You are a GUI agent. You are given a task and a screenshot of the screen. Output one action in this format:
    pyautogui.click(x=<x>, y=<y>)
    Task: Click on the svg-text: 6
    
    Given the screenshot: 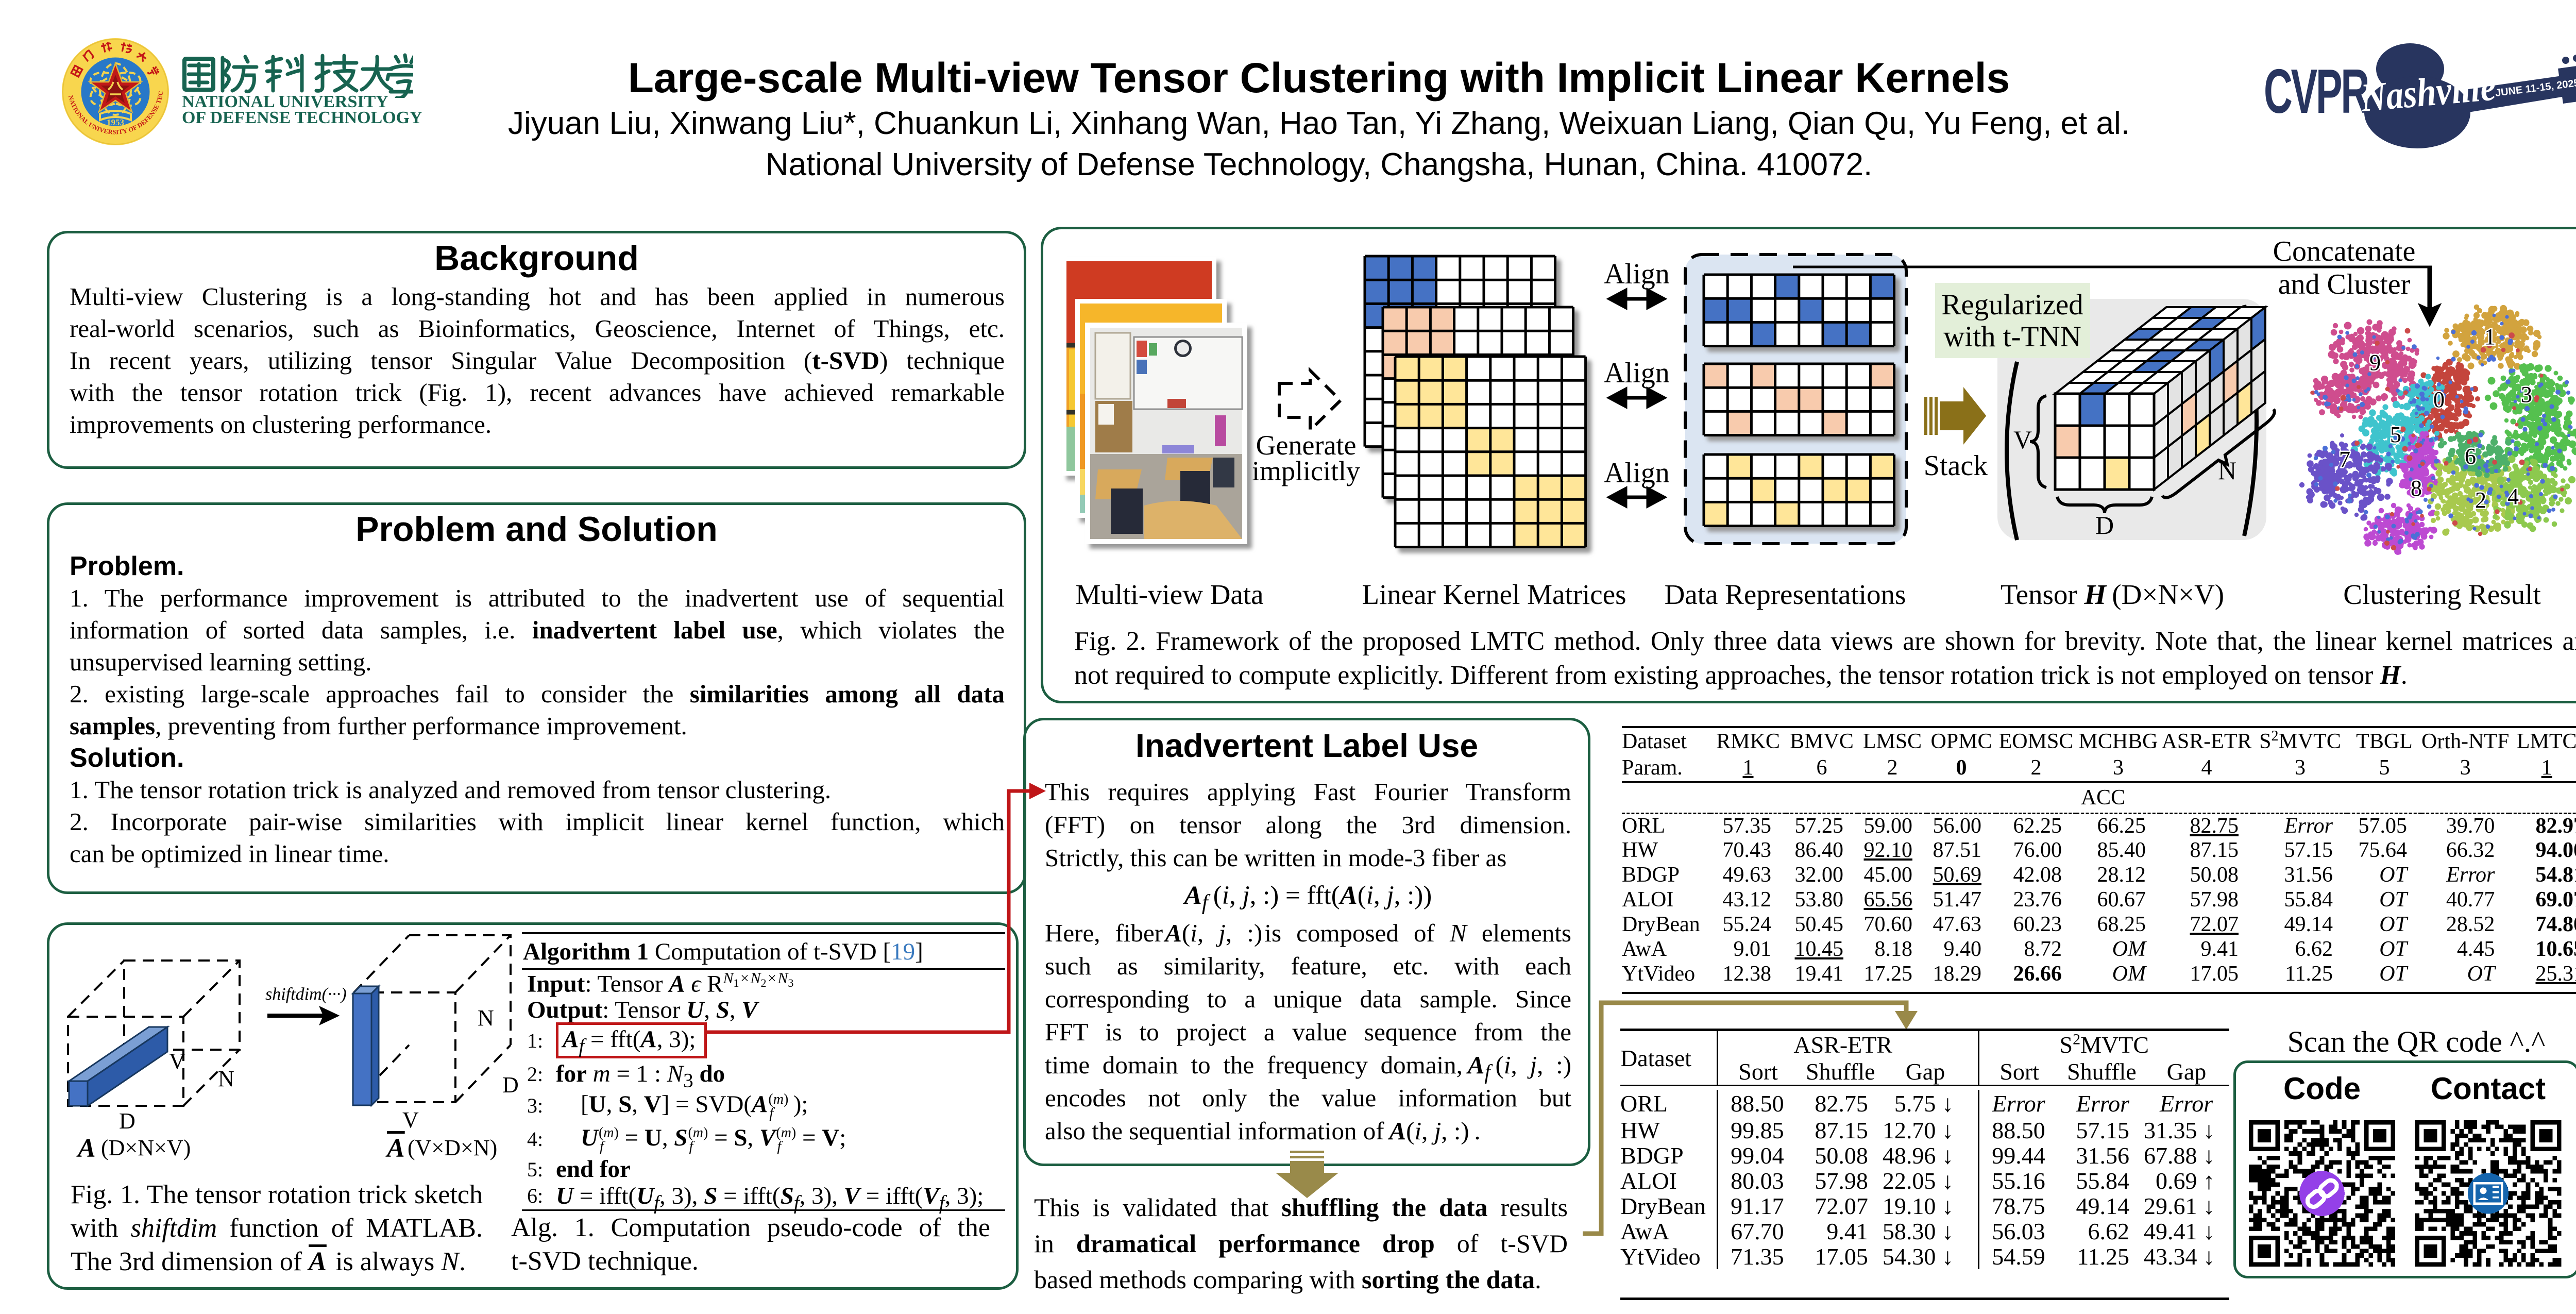 What is the action you would take?
    pyautogui.click(x=2470, y=456)
    